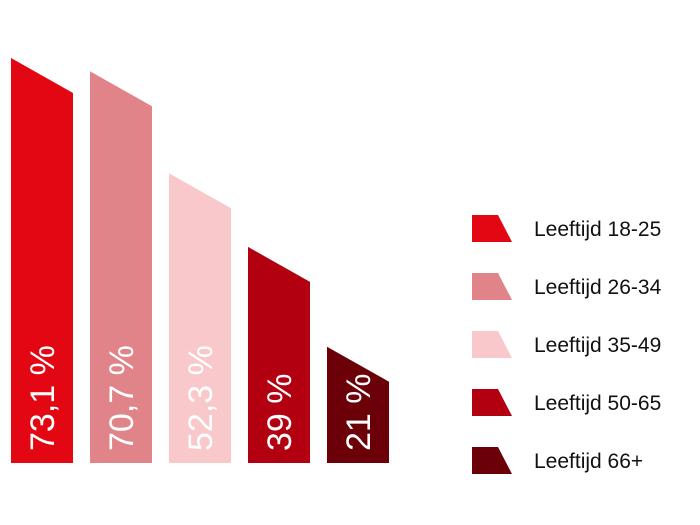  I want to click on legend-item-1: Leeftijd 18-25, so click(566, 228).